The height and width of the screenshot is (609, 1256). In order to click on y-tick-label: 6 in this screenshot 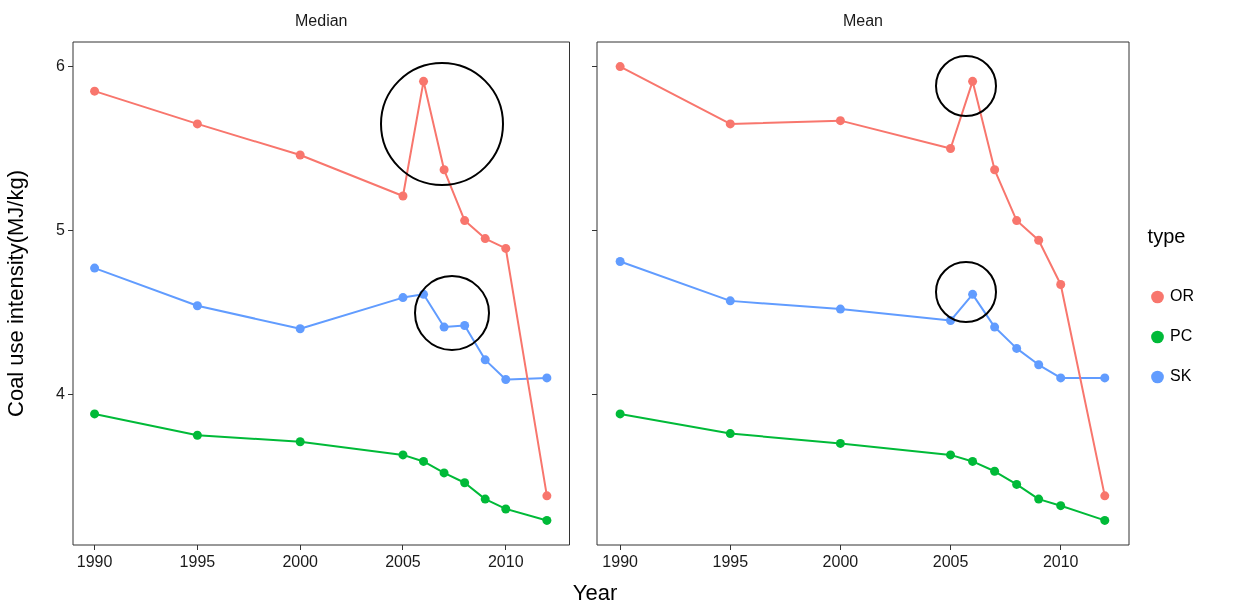, I will do `click(61, 65)`.